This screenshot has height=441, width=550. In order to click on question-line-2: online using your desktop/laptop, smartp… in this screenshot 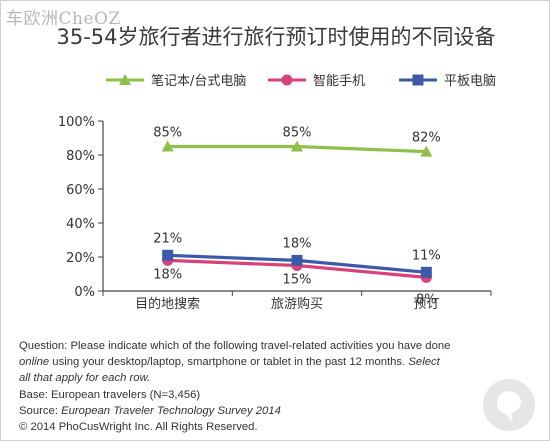, I will do `click(269, 362)`.